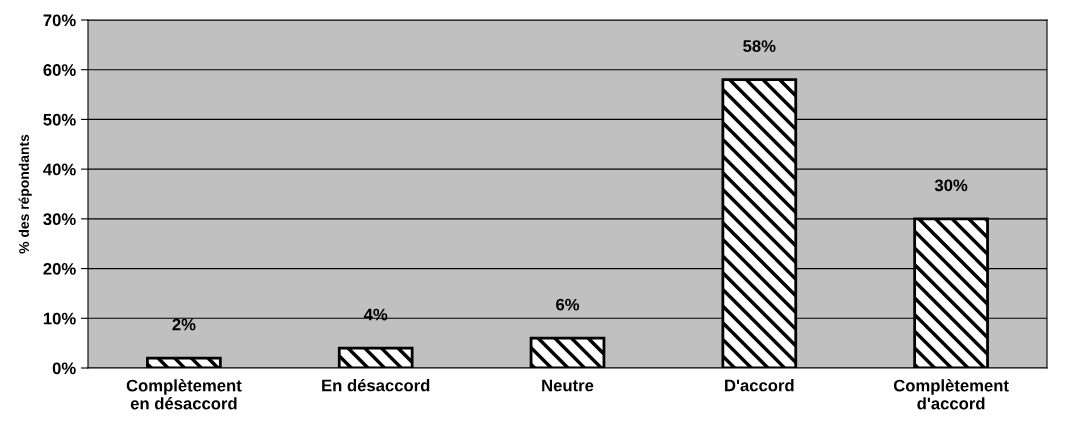 Image resolution: width=1070 pixels, height=434 pixels. Describe the element at coordinates (375, 314) in the screenshot. I see `data-label: 4%` at that location.